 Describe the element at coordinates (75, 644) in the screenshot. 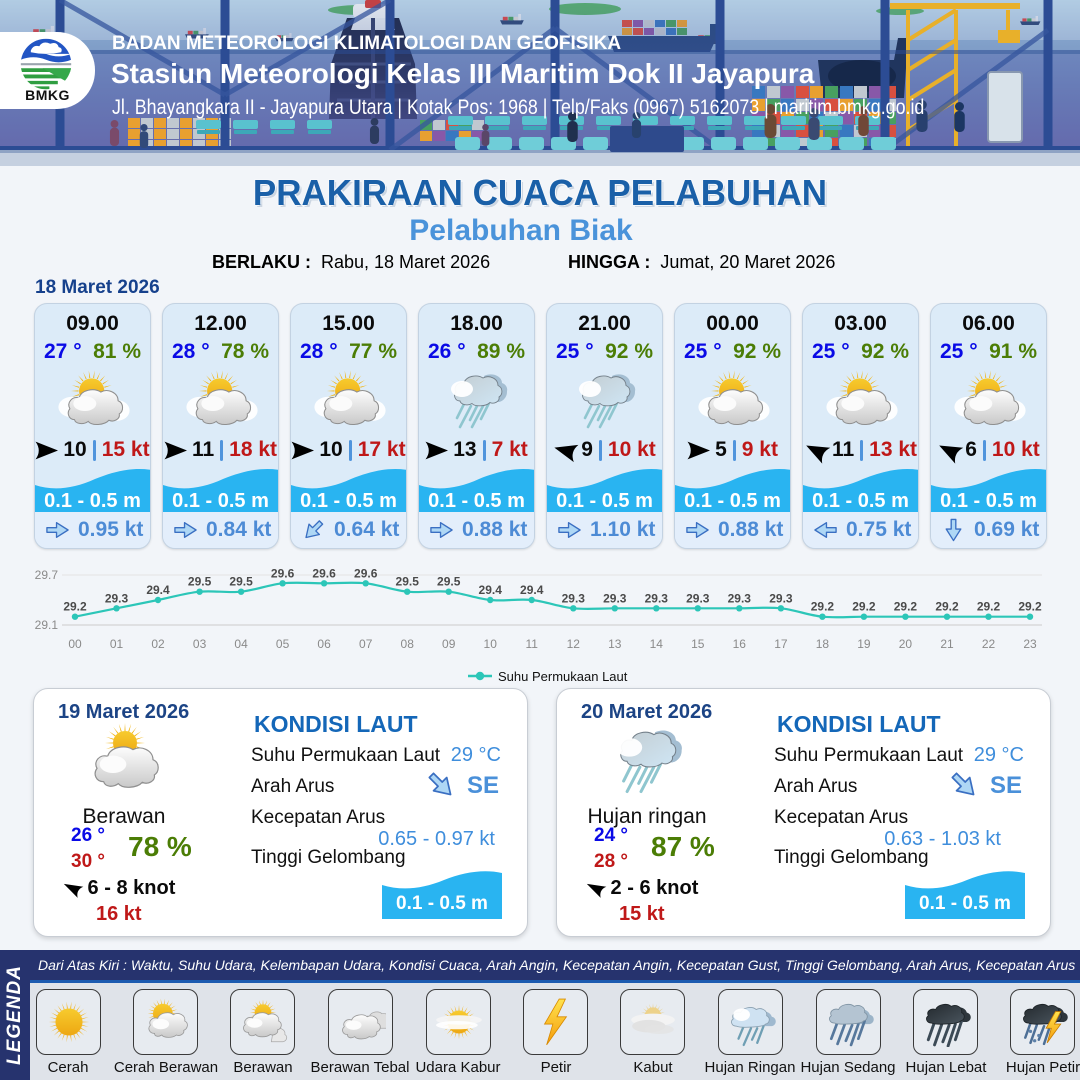

I see `svg-text: 00` at that location.